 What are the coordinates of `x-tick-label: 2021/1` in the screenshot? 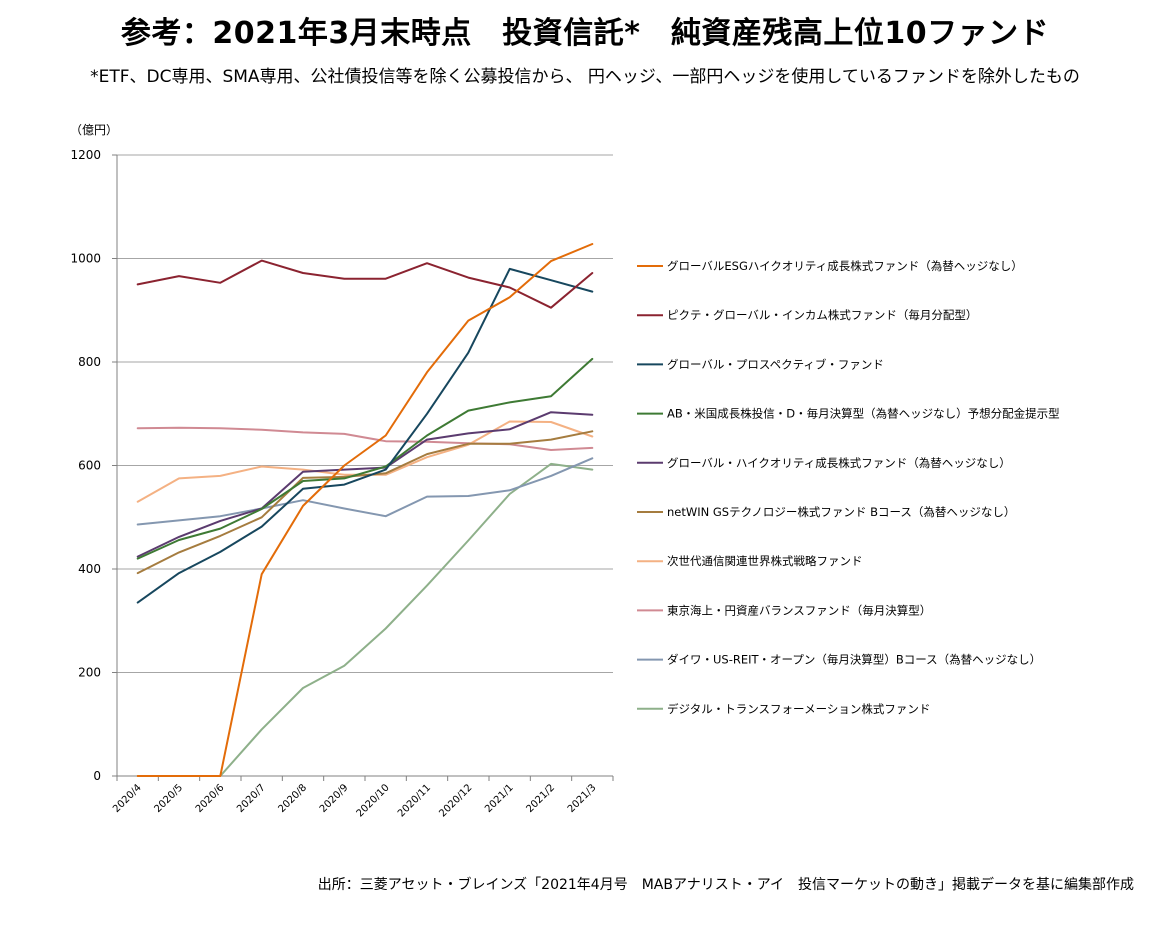 It's located at (499, 798).